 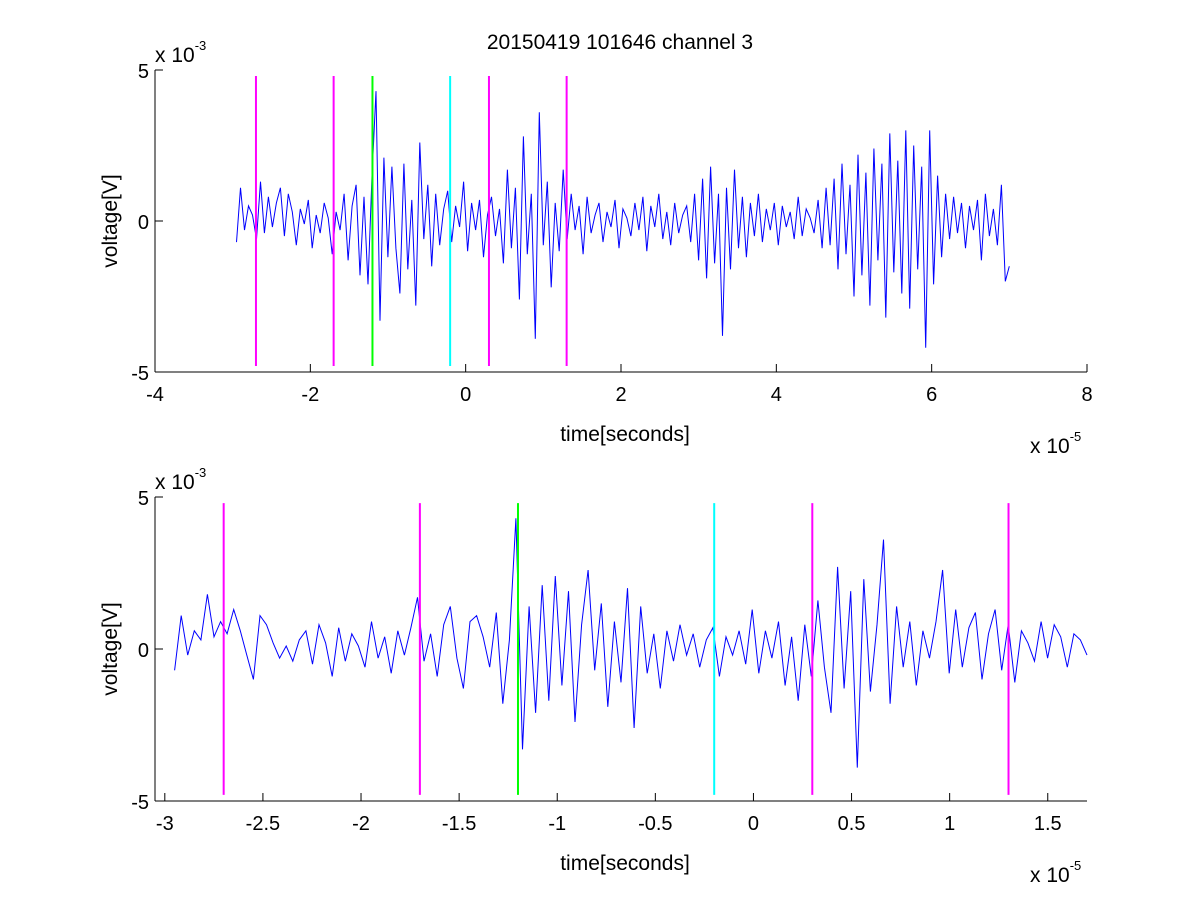 I want to click on top-x-multiplier: x 10-5, so click(x=1055, y=443).